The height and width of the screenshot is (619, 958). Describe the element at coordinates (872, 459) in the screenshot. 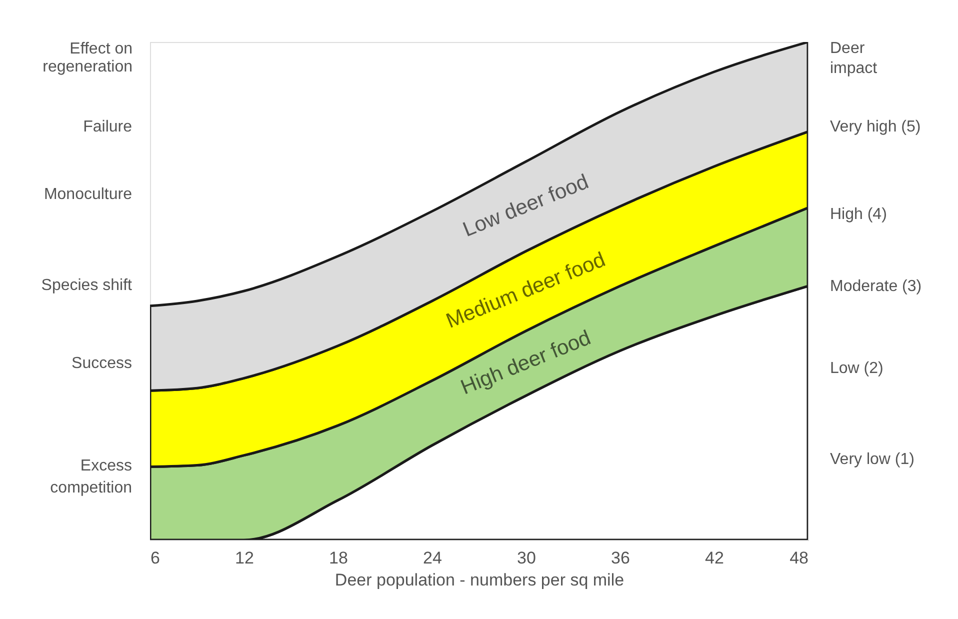

I see `text: Very low (1)` at that location.